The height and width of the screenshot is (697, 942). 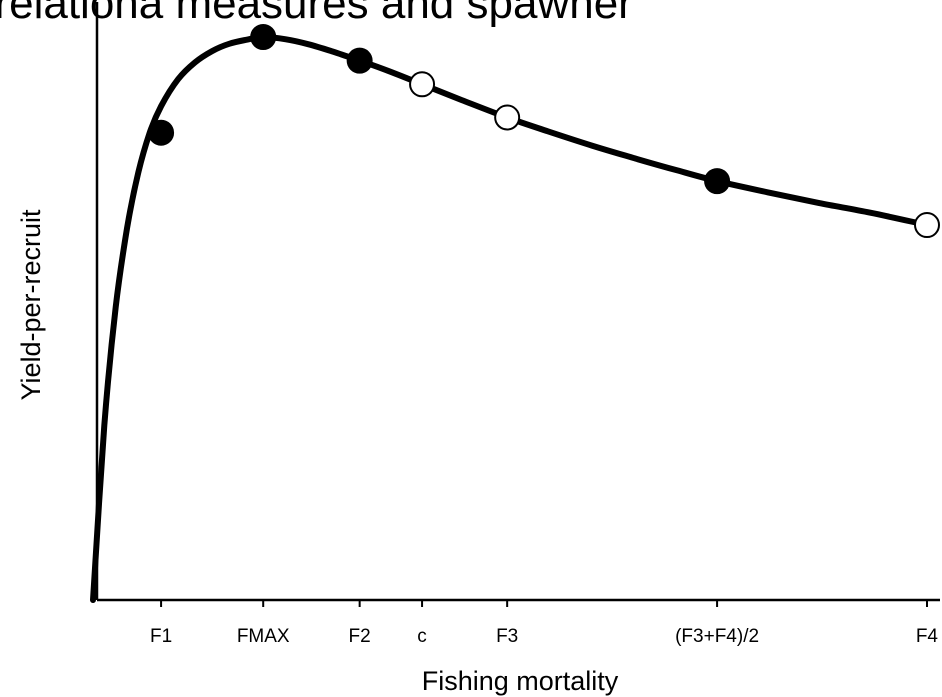 What do you see at coordinates (263, 636) in the screenshot?
I see `x-tick-label: FMAX` at bounding box center [263, 636].